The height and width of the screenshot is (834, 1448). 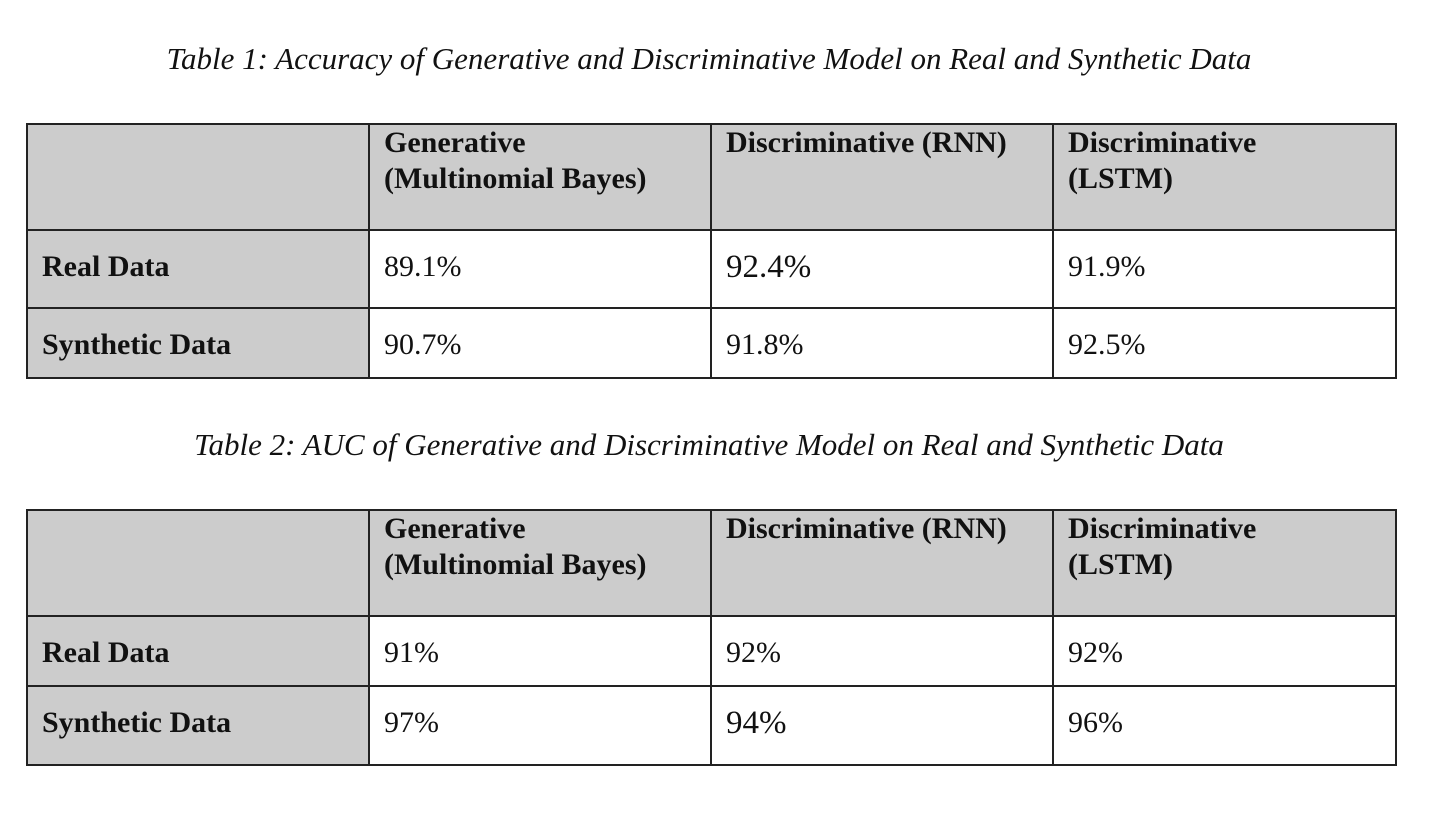 What do you see at coordinates (1224, 343) in the screenshot?
I see `table-cell: 92.5%` at bounding box center [1224, 343].